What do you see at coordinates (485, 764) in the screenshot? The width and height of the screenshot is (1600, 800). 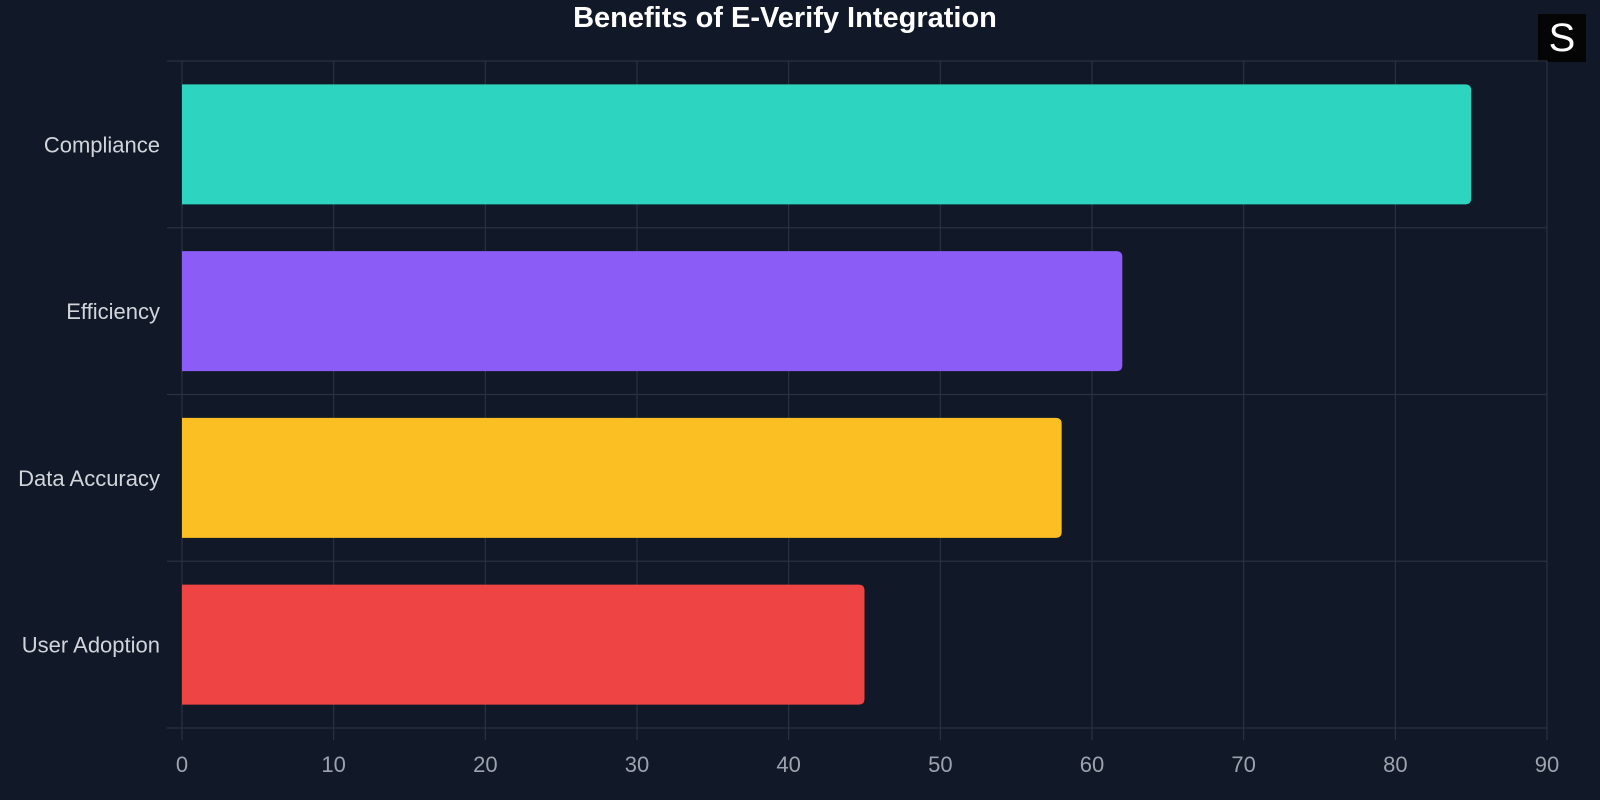 I see `x-tick-label: 20` at bounding box center [485, 764].